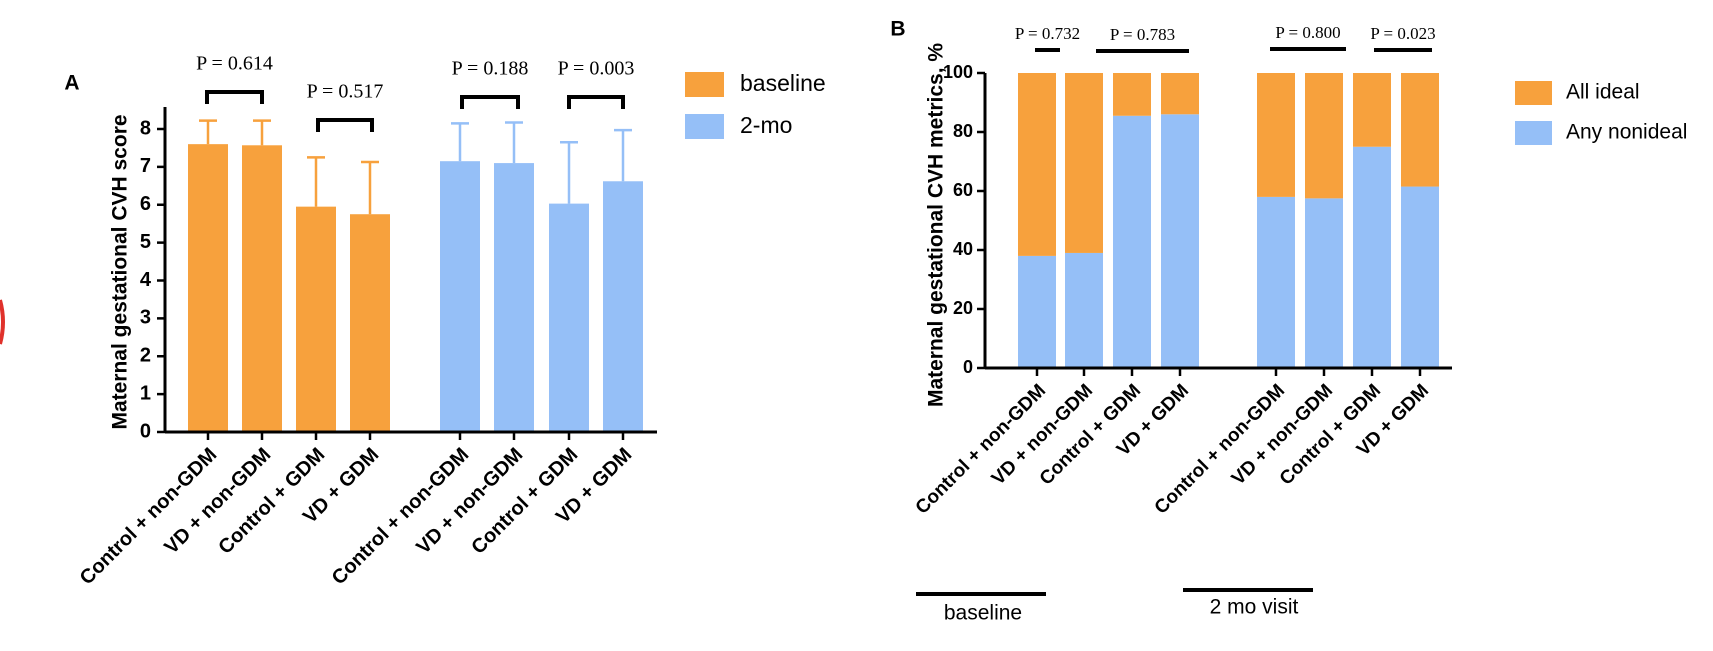  Describe the element at coordinates (1420, 130) in the screenshot. I see `stacked-bar-all-ideal-2-mo-visit-vd-gdm` at that location.